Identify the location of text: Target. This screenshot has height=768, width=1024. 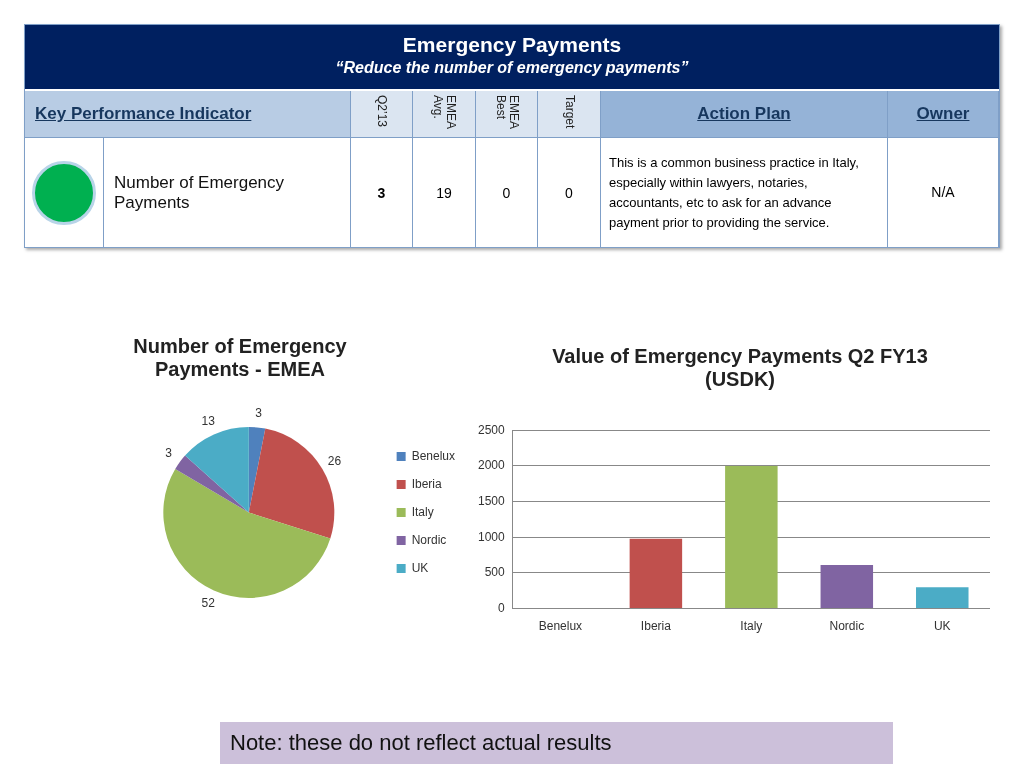
(569, 112).